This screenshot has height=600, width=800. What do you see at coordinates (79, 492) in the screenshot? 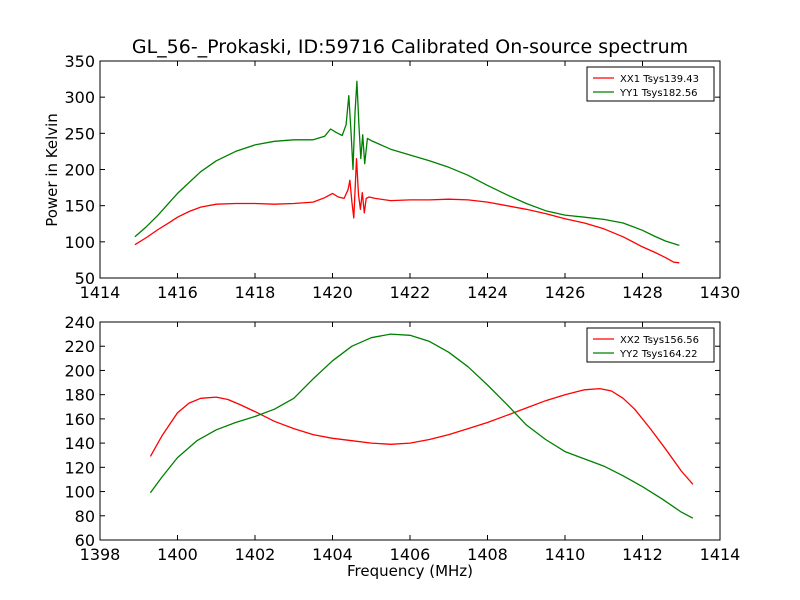
I see `bottom-y-tick-label: 100` at bounding box center [79, 492].